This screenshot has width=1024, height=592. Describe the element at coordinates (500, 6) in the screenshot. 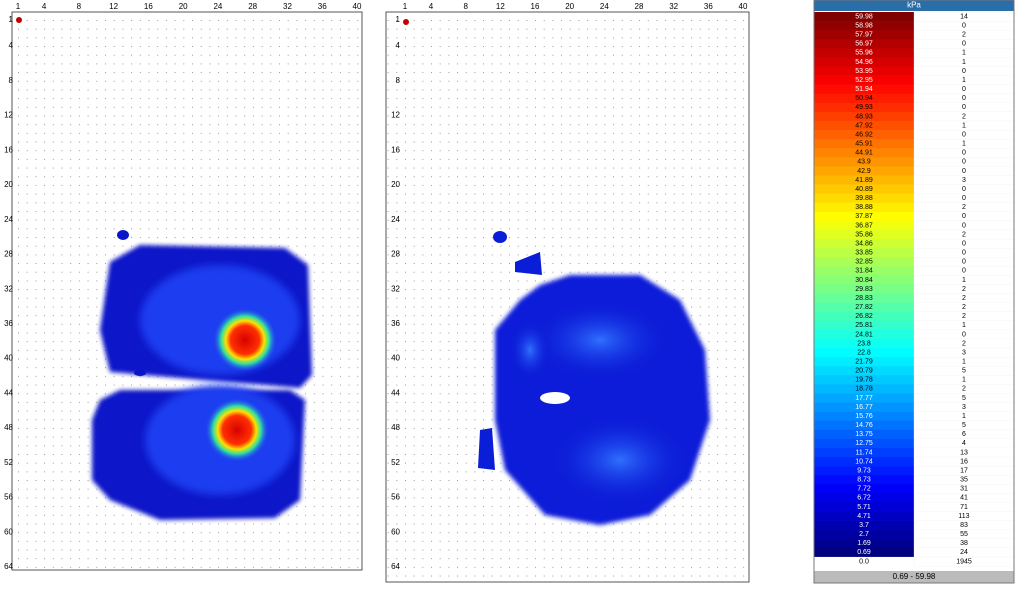

I see `x-tick-label: 12` at that location.